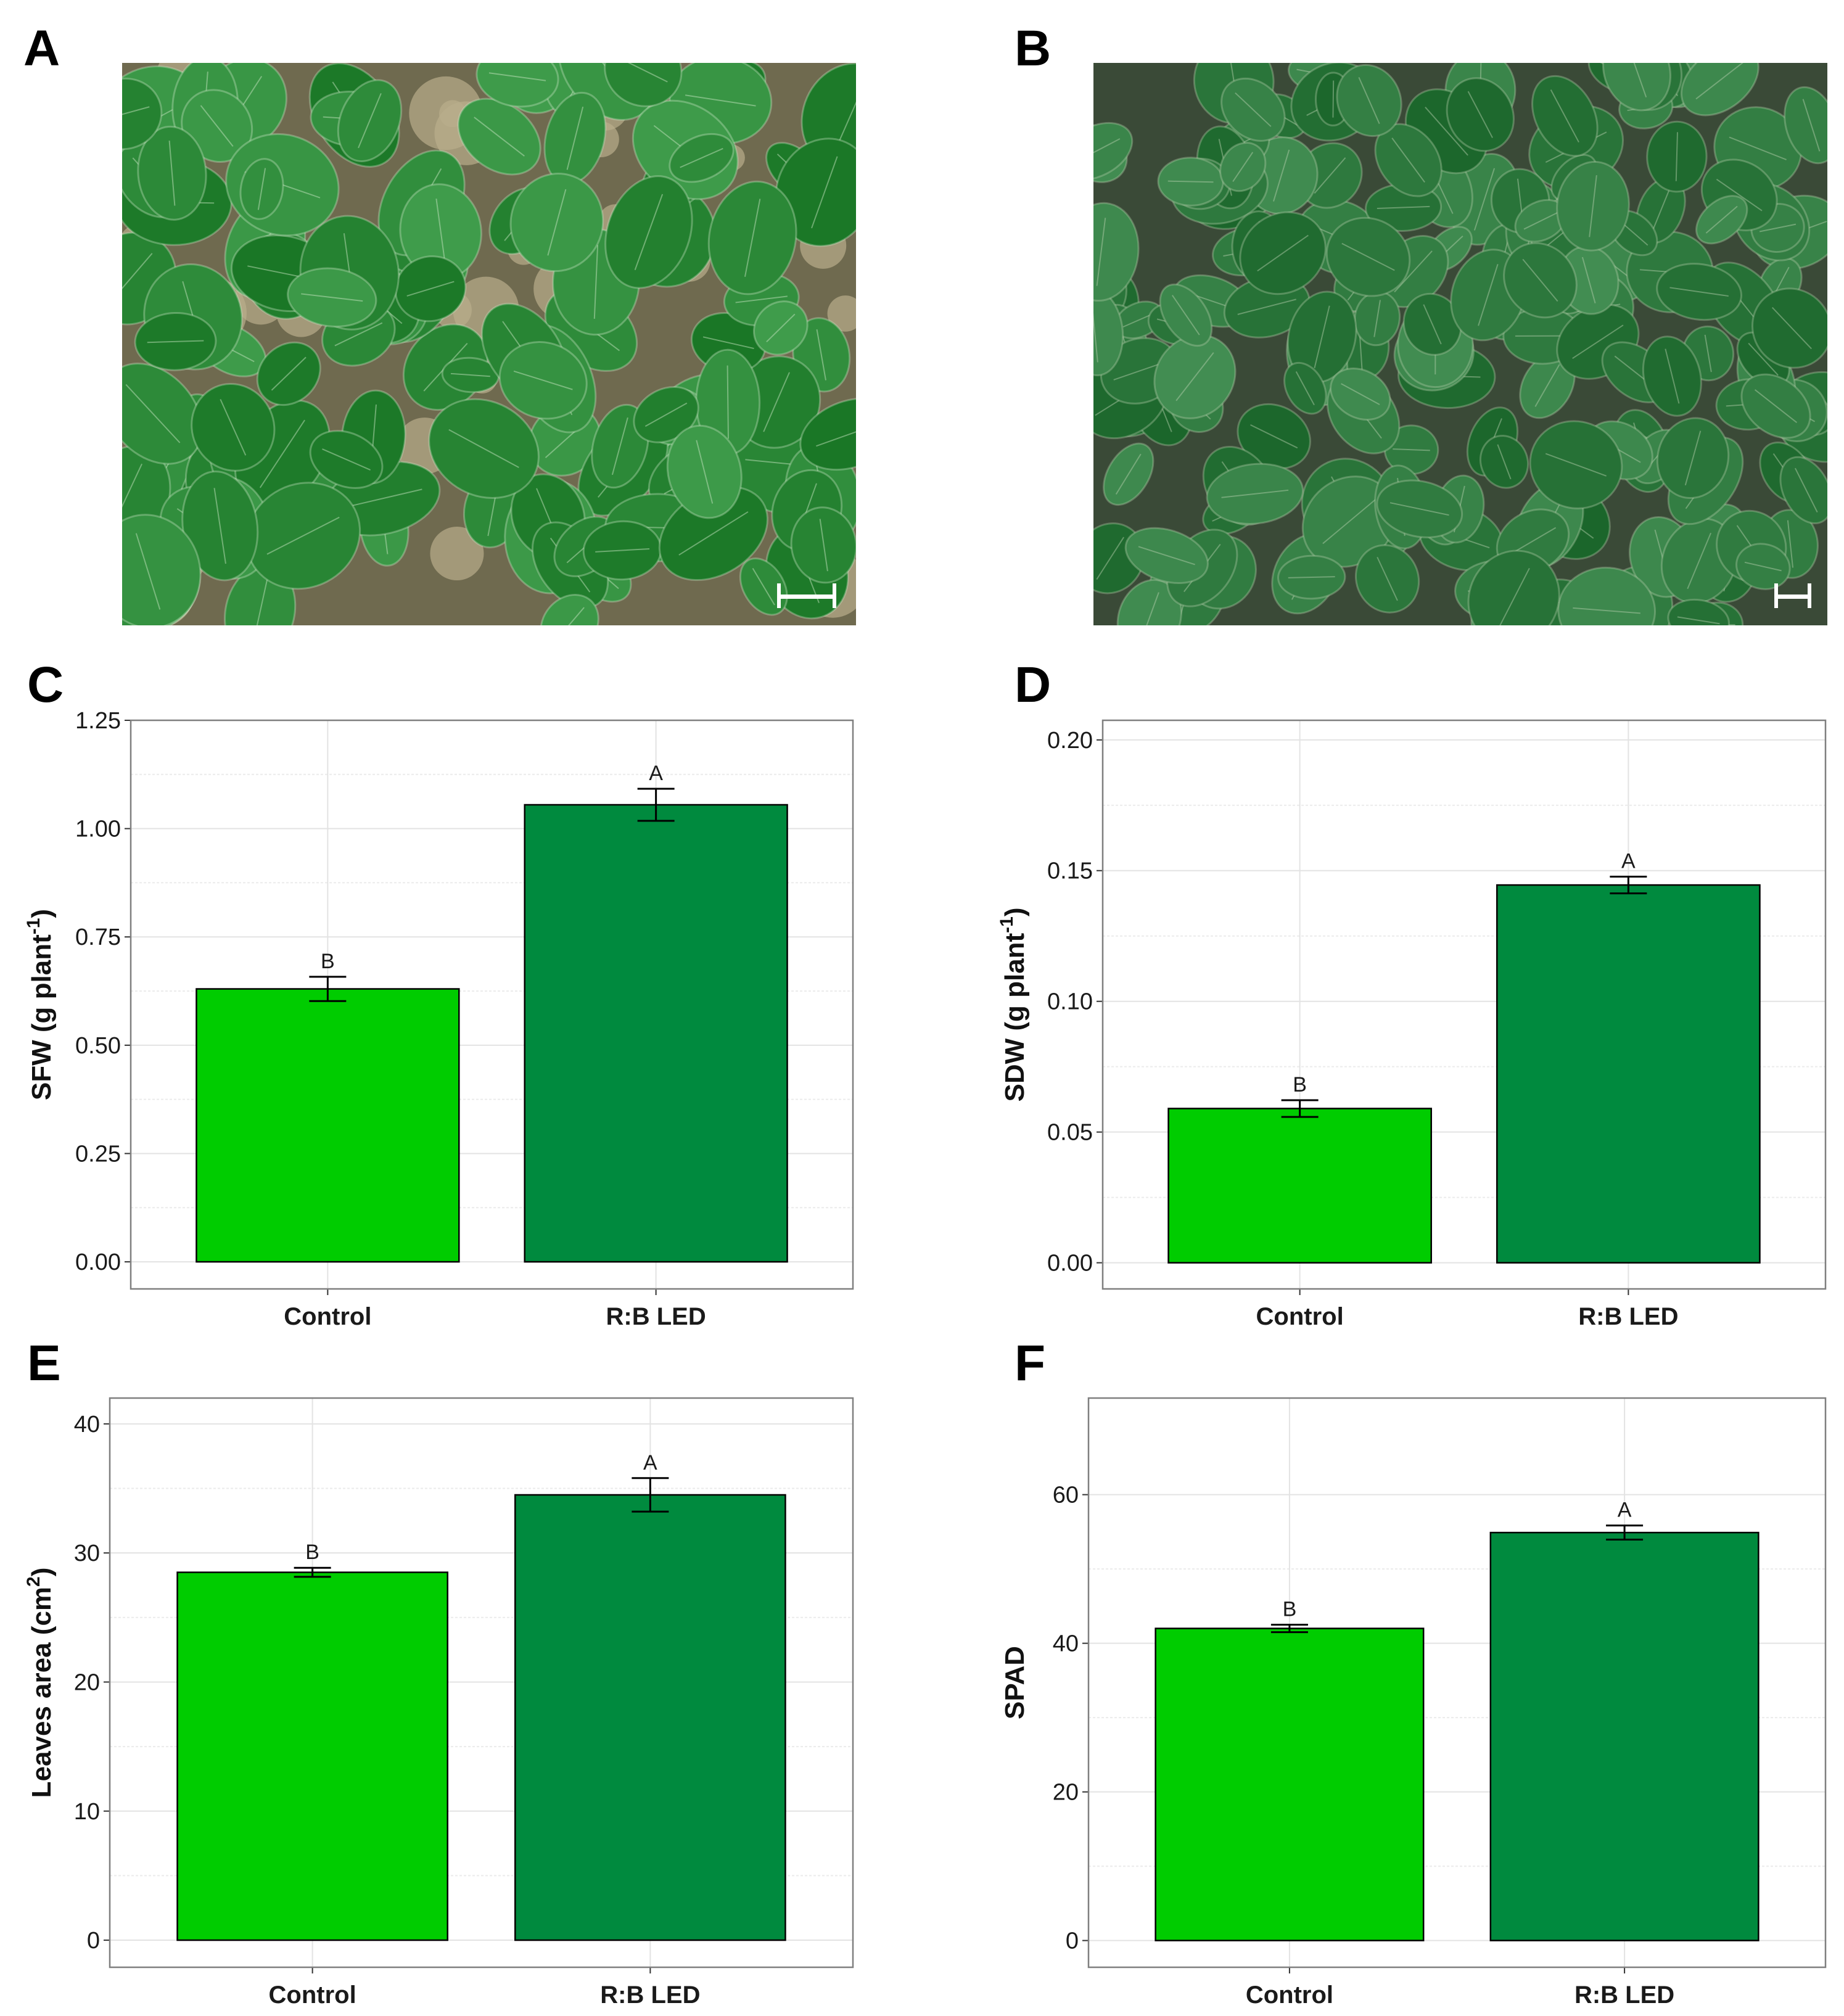  What do you see at coordinates (87, 1812) in the screenshot?
I see `y-tick-label: 10` at bounding box center [87, 1812].